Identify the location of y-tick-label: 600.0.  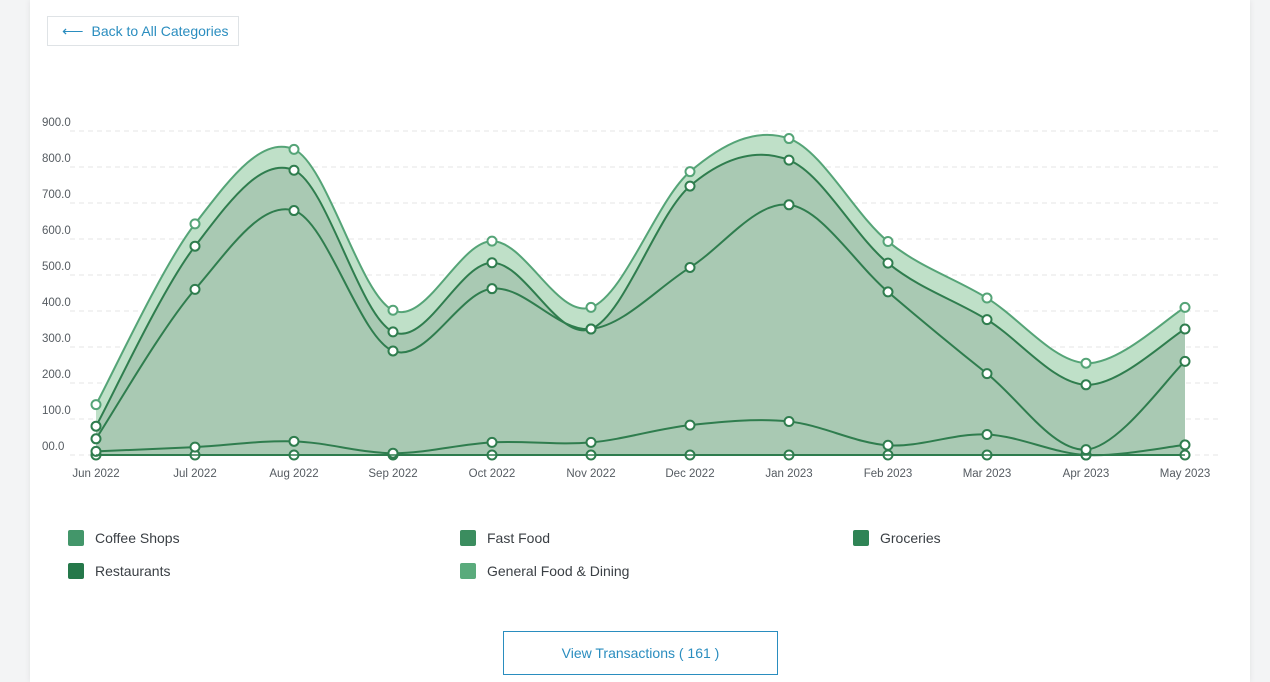
(56, 231).